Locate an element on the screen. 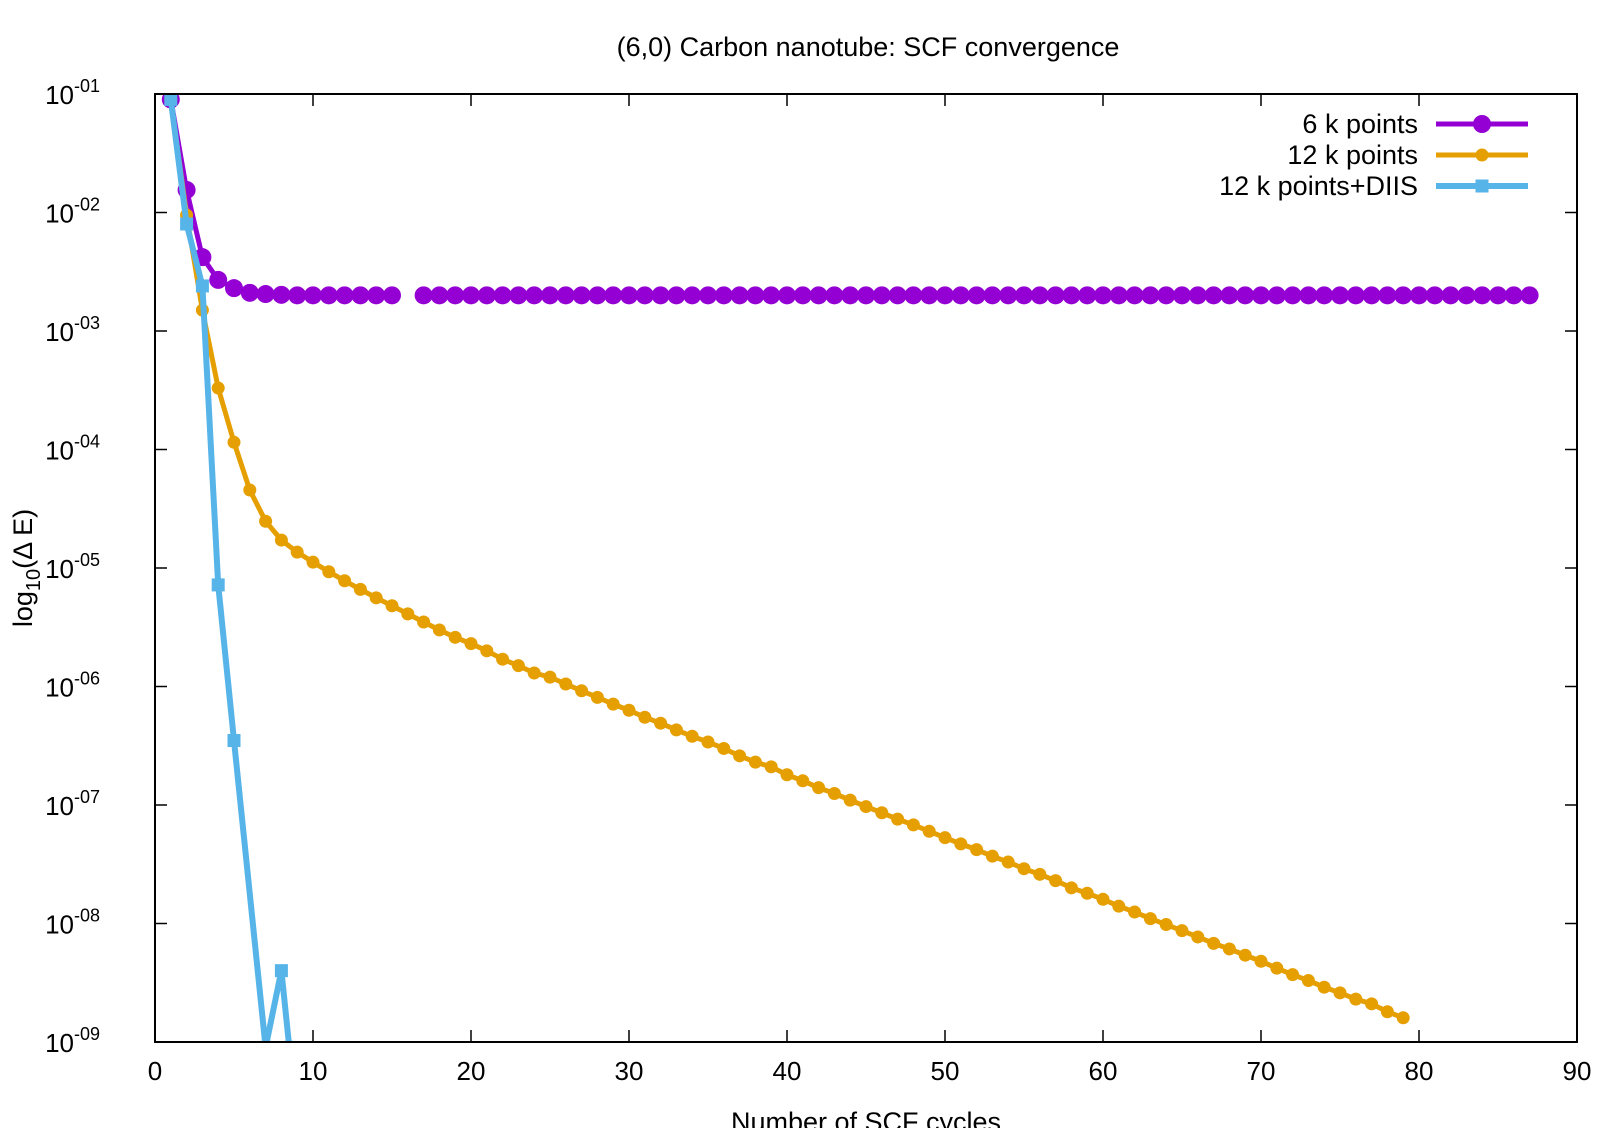 This screenshot has height=1128, width=1610. legend-item: 12 k points is located at coordinates (1407, 155).